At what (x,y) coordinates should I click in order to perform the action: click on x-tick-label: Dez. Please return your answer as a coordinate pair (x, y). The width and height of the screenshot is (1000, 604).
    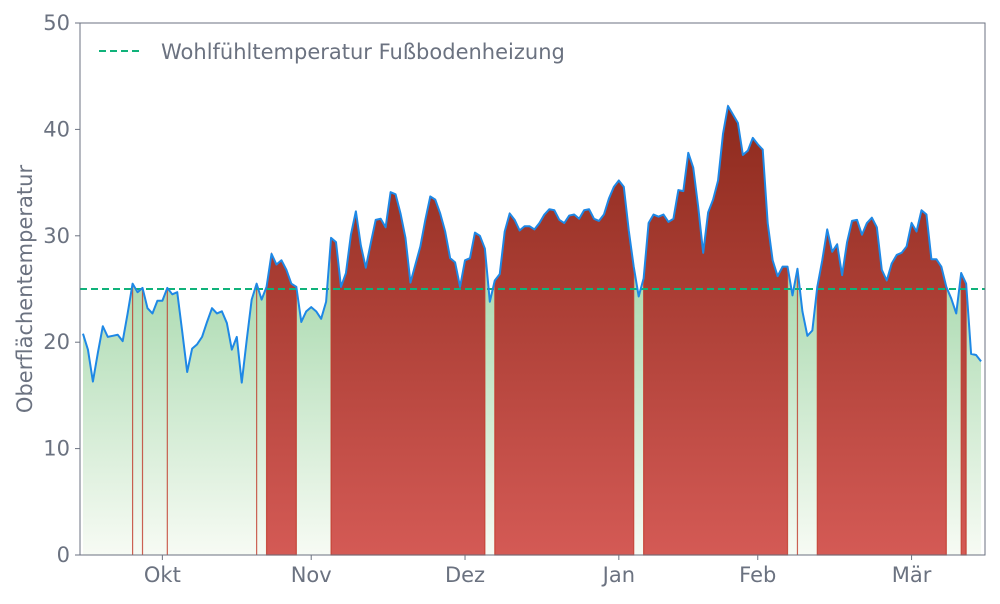
    Looking at the image, I should click on (465, 575).